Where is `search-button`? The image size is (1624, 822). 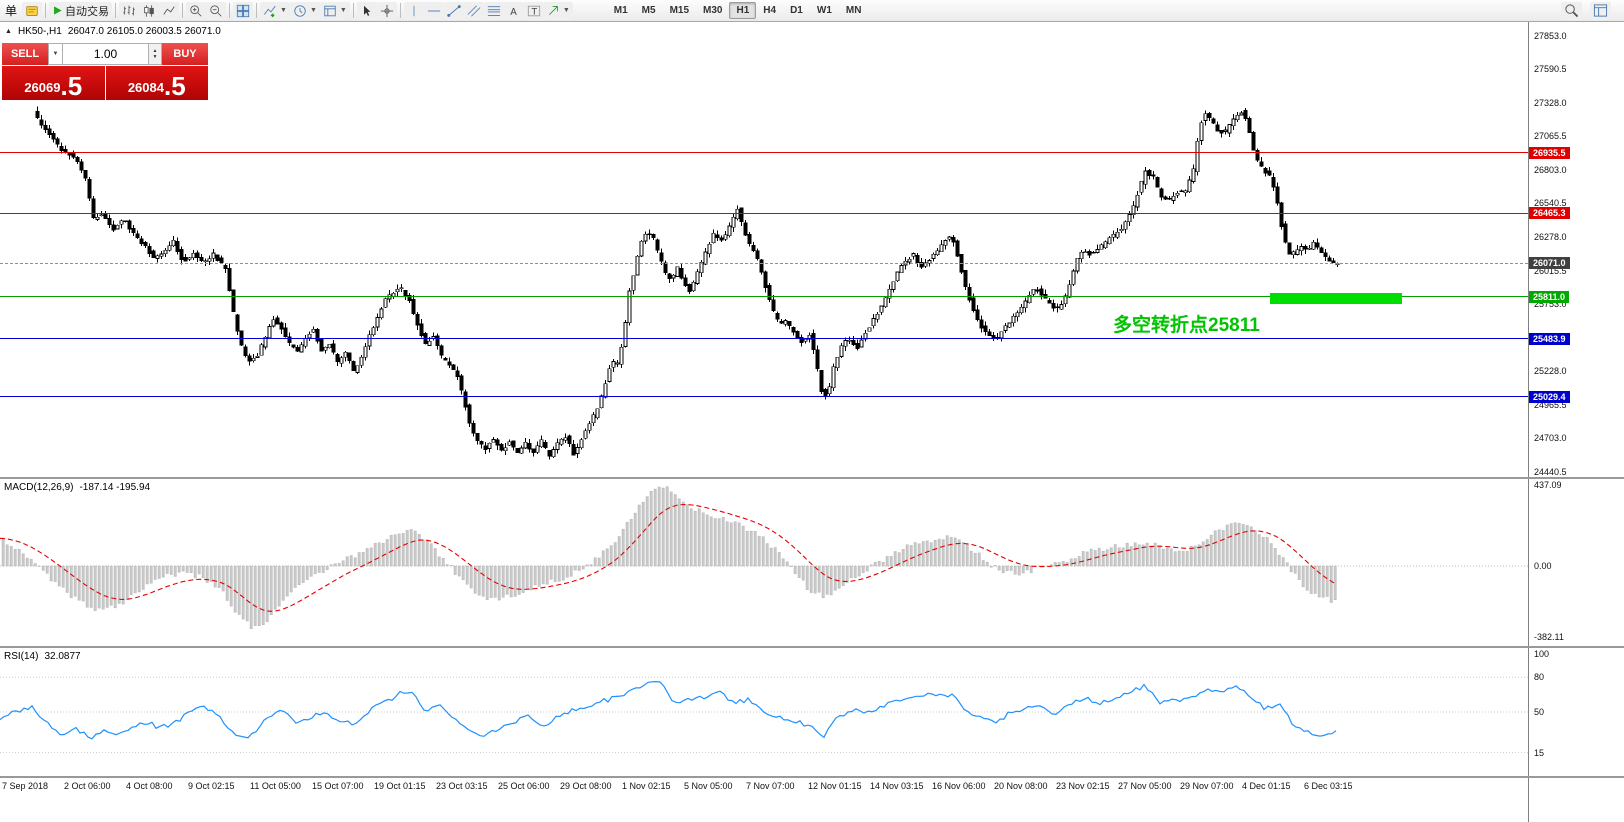
search-button is located at coordinates (1571, 10).